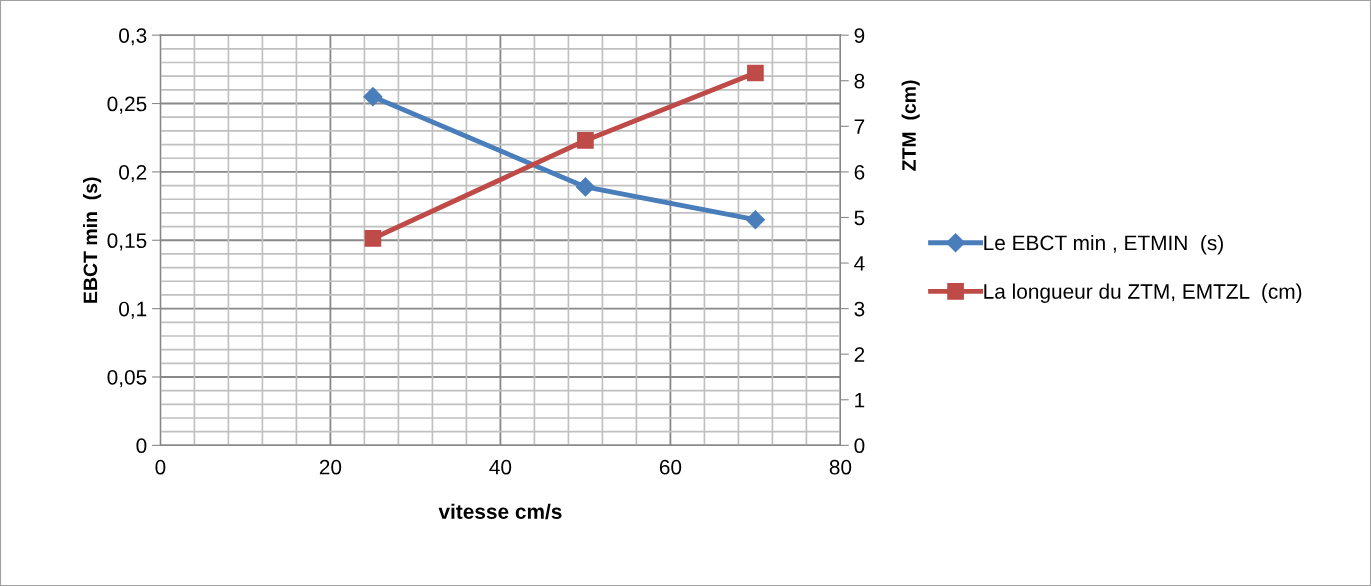 The height and width of the screenshot is (586, 1371). Describe the element at coordinates (92, 240) in the screenshot. I see `y-axis-title: EBCT min (s)` at that location.